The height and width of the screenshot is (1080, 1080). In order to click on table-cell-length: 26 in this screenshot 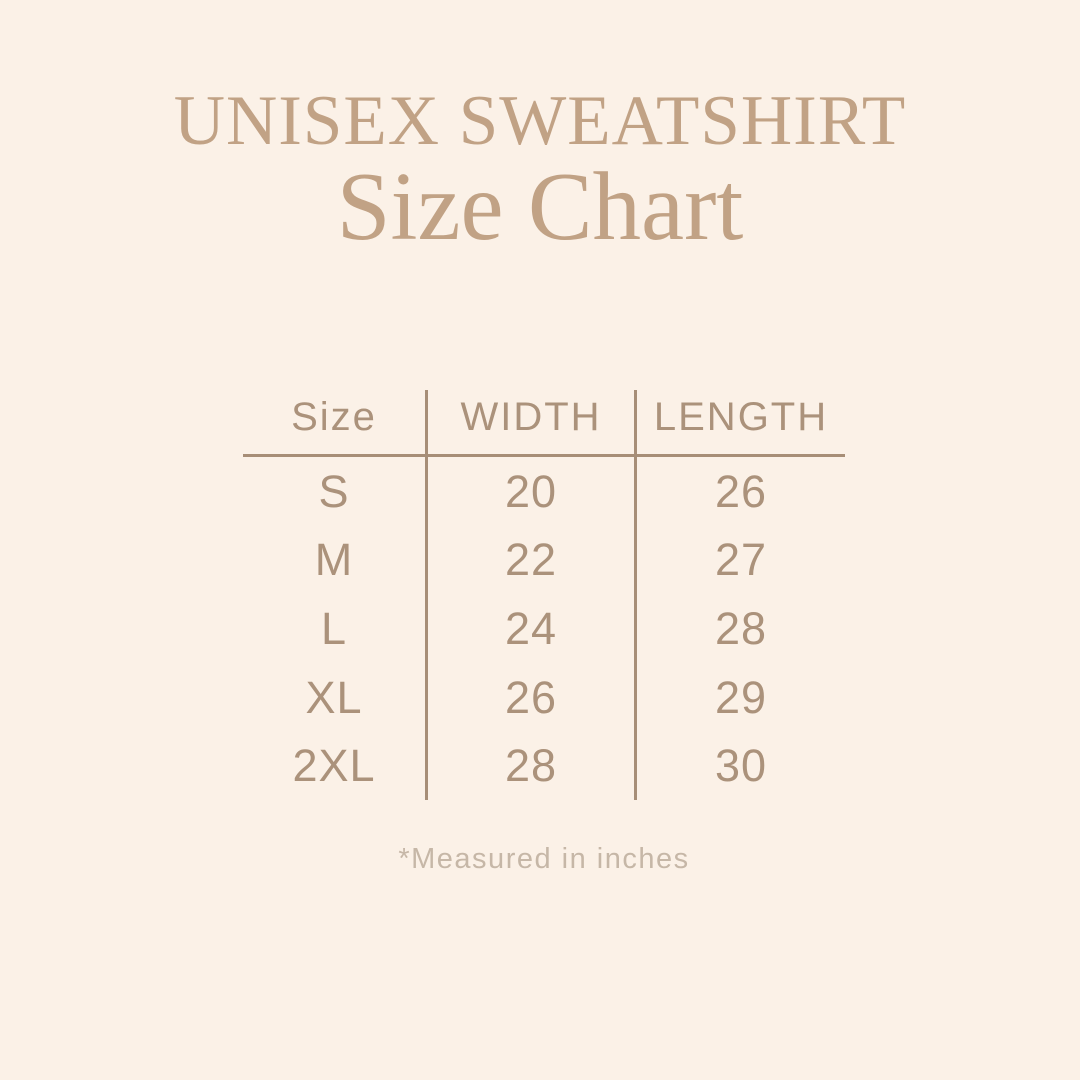, I will do `click(741, 491)`.